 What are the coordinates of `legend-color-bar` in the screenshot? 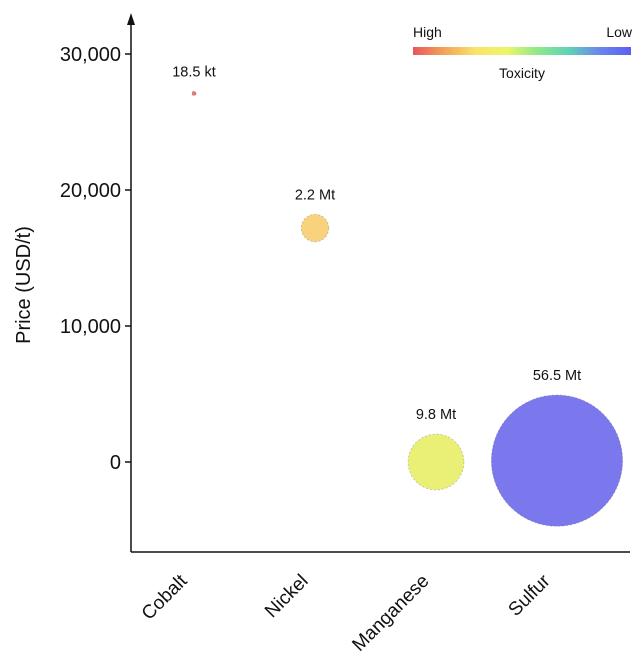 It's located at (522, 51).